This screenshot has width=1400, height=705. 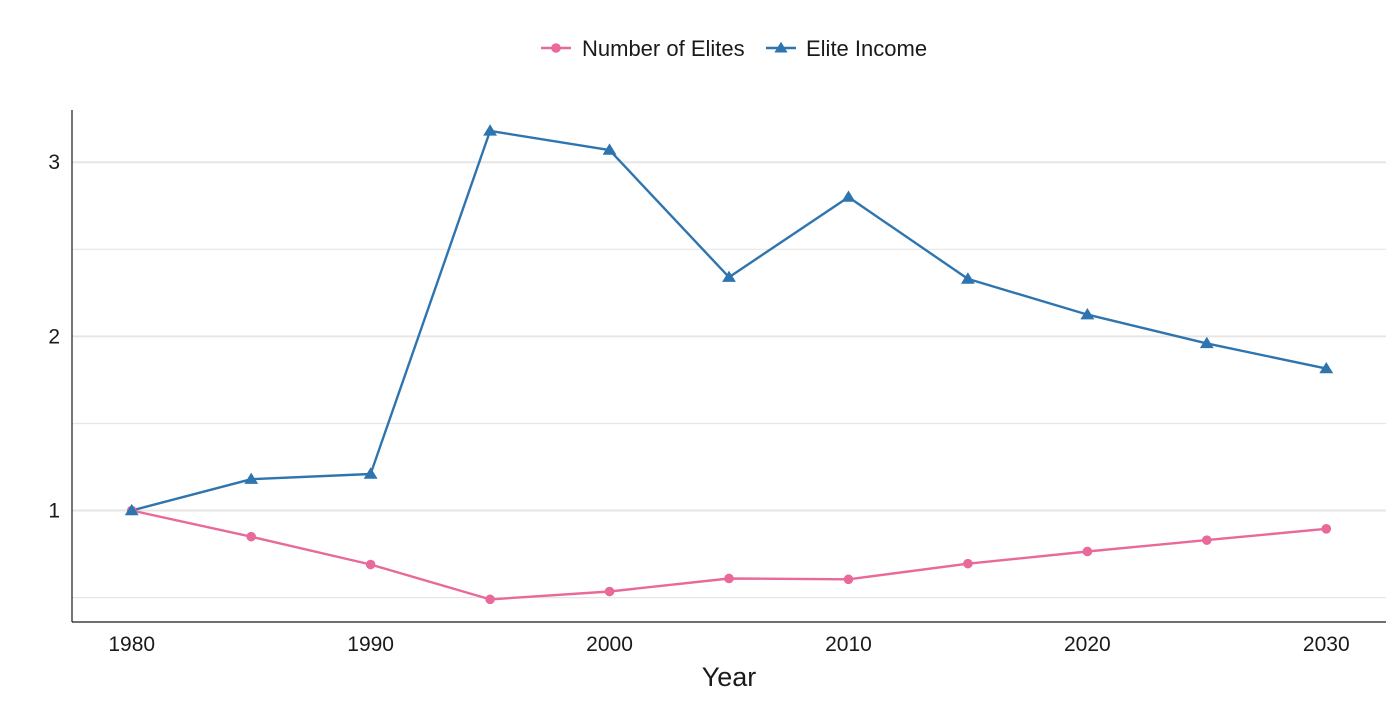 I want to click on series-line, so click(x=729, y=555).